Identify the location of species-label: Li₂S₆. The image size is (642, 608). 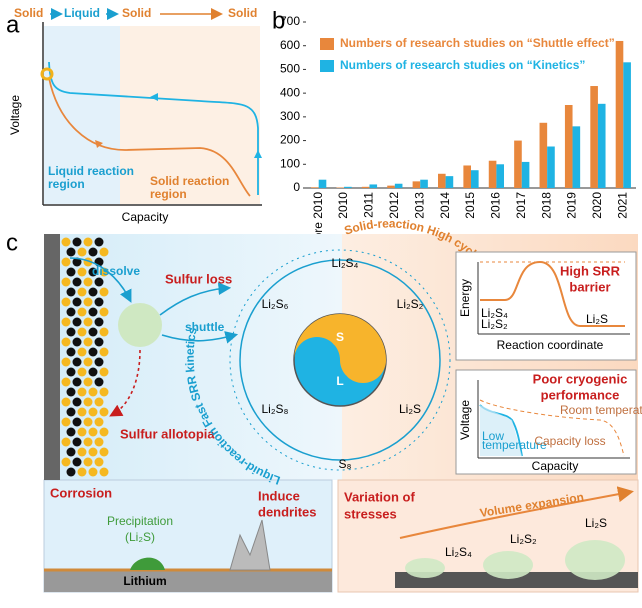
(275, 304).